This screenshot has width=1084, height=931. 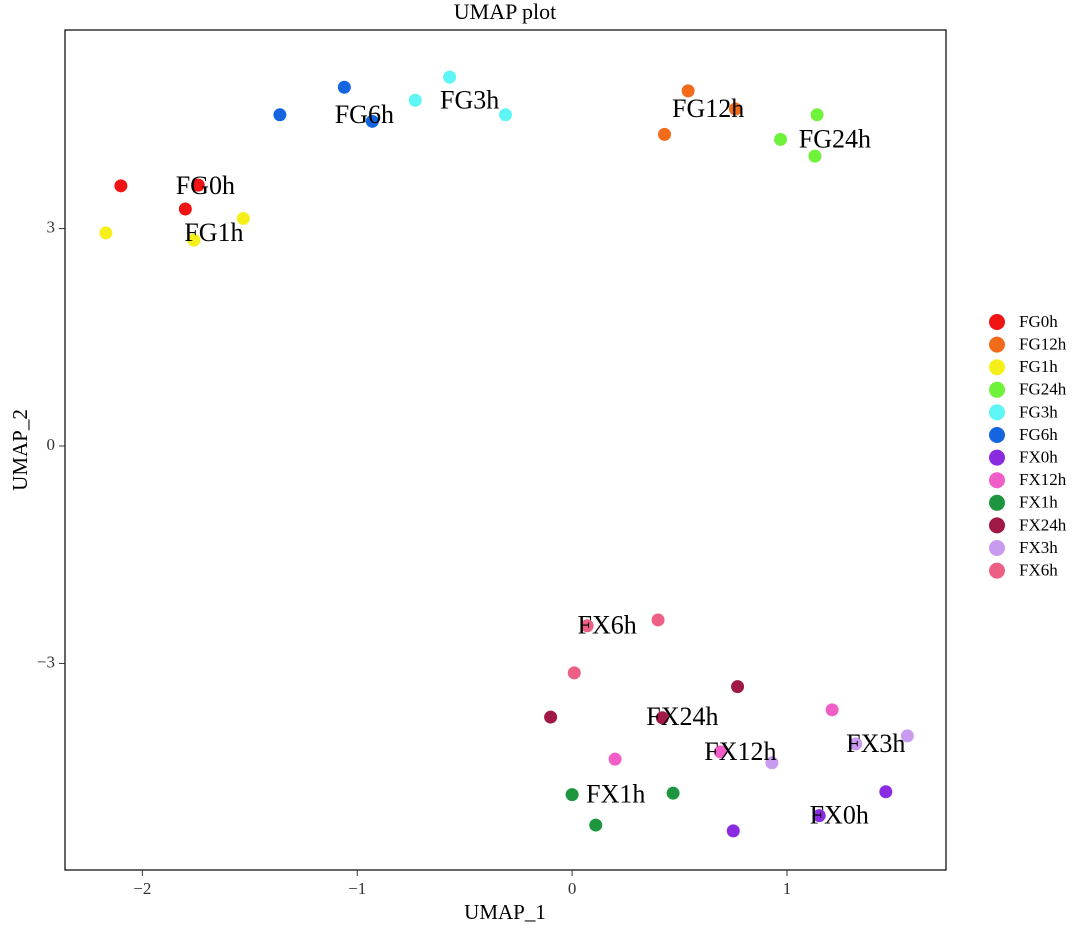 What do you see at coordinates (505, 912) in the screenshot?
I see `x-axis-label: UMAP_1` at bounding box center [505, 912].